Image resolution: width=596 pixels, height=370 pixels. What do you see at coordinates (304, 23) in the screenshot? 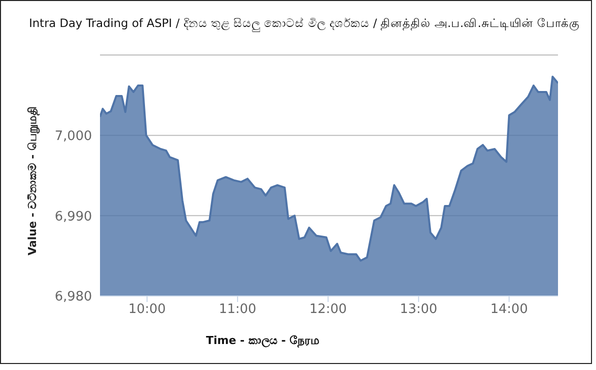
I see `chart-title: Intra Day Trading of ASPI / දිනය තුළ සියලු කොටස් මිල දර්ශකය / தினத்தில் அ.ப.வி.சுட்டியின் போக்கு` at bounding box center [304, 23].